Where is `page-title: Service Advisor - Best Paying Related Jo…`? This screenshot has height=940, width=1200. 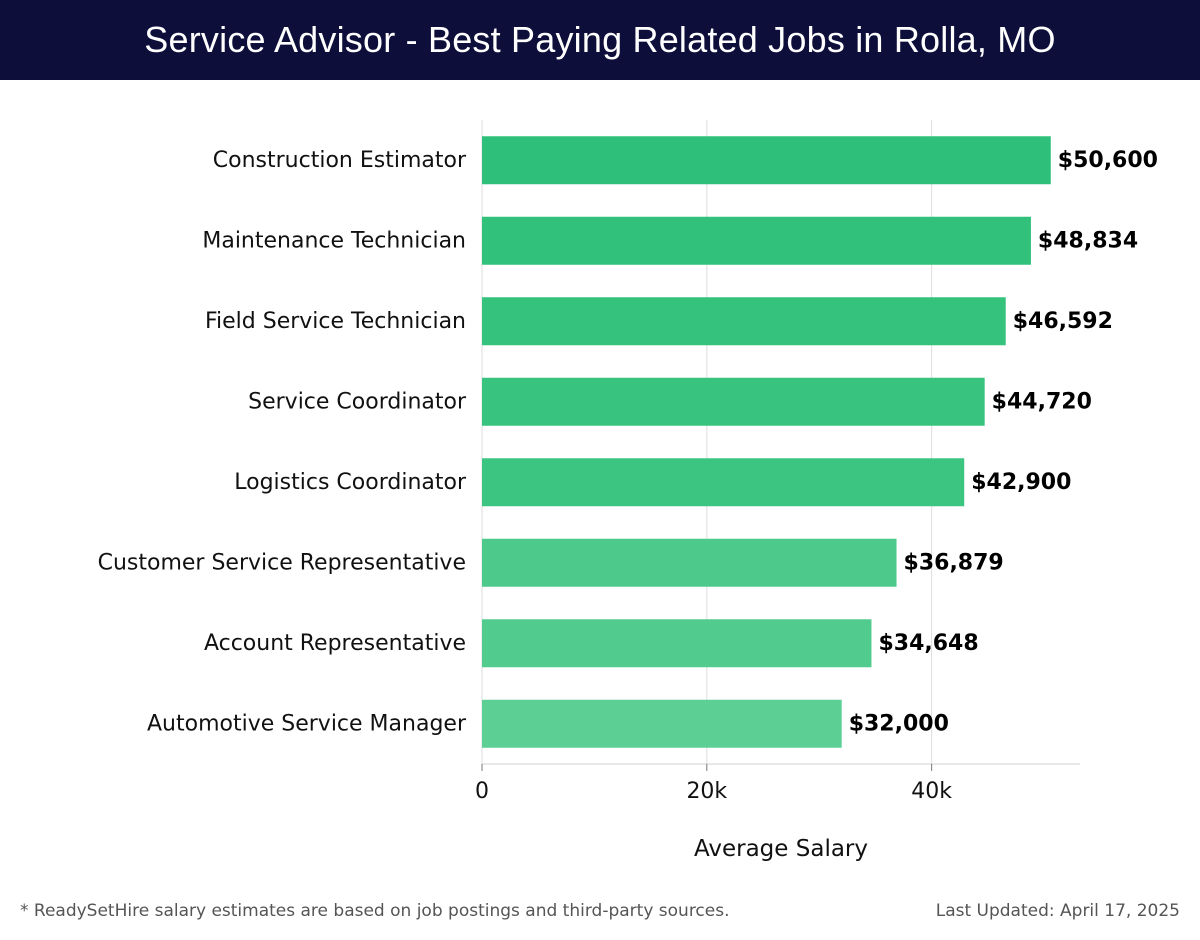
page-title: Service Advisor - Best Paying Related Jo… is located at coordinates (600, 39).